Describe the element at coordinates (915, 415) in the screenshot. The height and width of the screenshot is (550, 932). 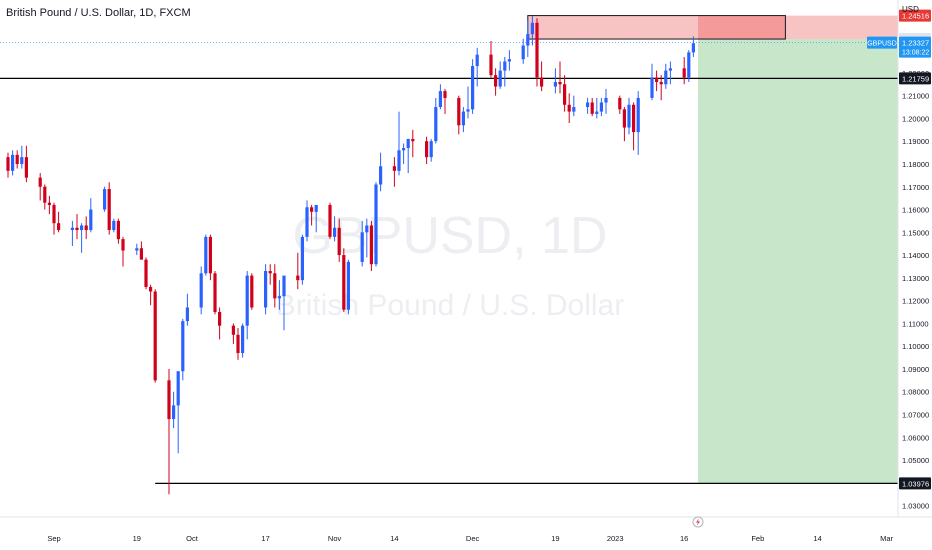
I see `price-tick-label: 1.07000` at that location.